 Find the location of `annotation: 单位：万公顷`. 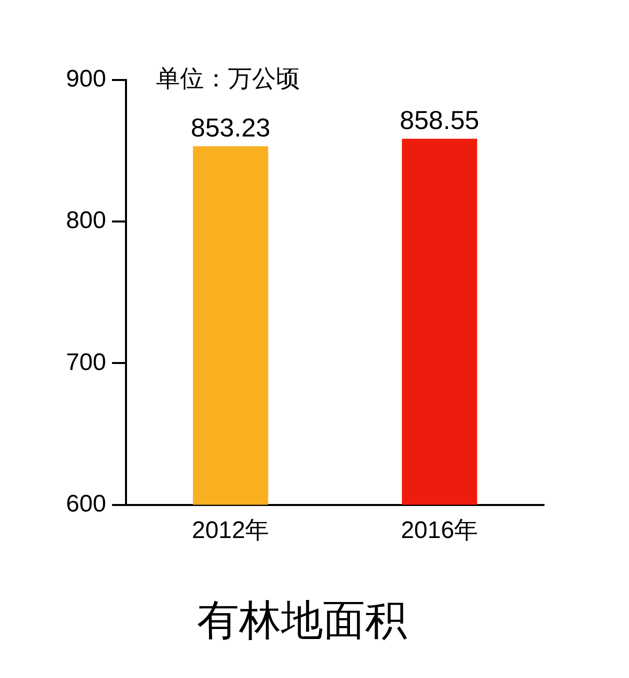

annotation: 单位：万公顷 is located at coordinates (228, 79).